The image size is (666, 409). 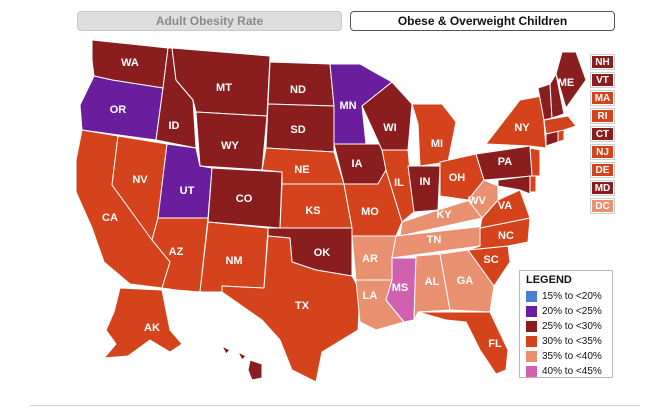 I want to click on state-label-WA: WA, so click(x=130, y=63).